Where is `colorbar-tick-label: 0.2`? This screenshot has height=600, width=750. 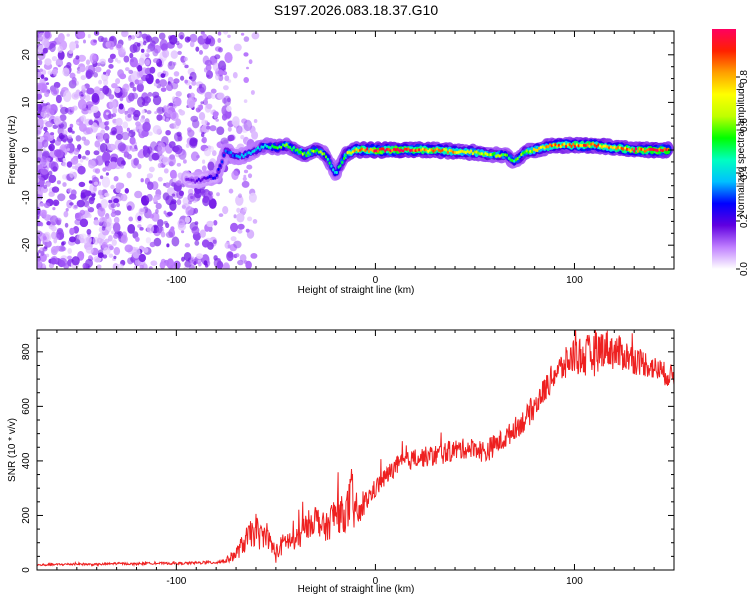 colorbar-tick-label: 0.2 is located at coordinates (744, 221).